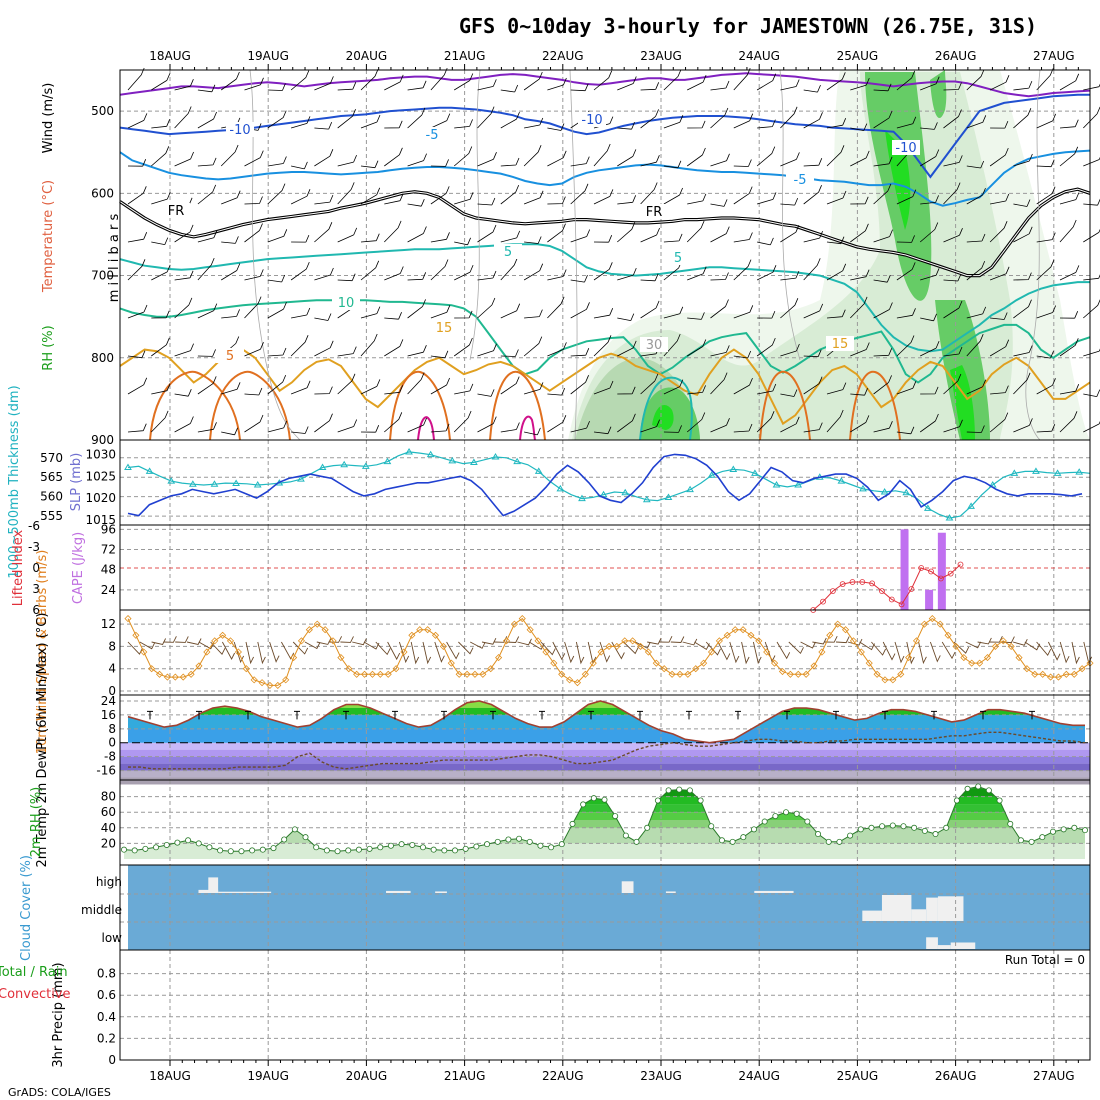 Image resolution: width=1100 pixels, height=1100 pixels. Describe the element at coordinates (109, 882) in the screenshot. I see `cloud-level-label: high` at that location.